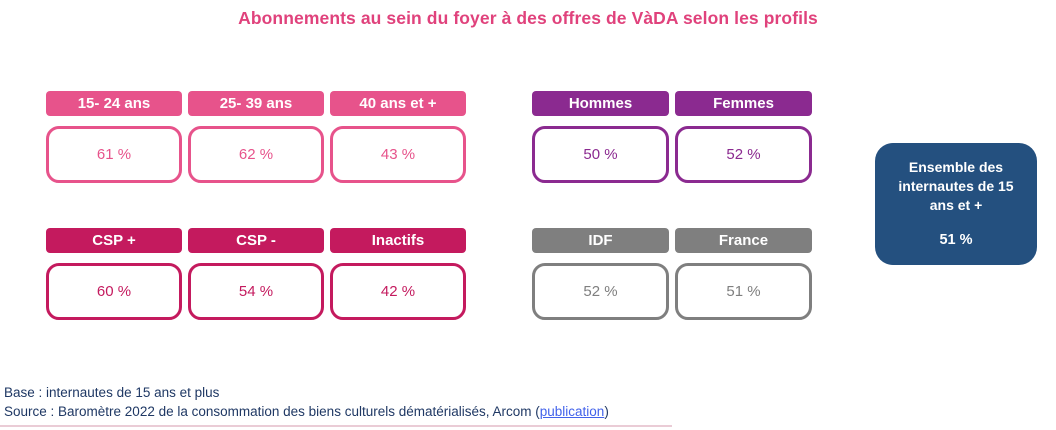  Describe the element at coordinates (398, 240) in the screenshot. I see `category-label: Inactifs` at that location.